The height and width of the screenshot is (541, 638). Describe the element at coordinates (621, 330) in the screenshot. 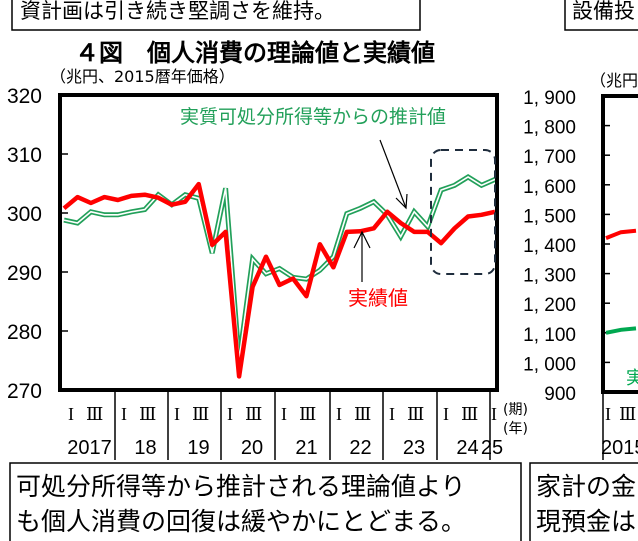

I see `right-green-series-line` at that location.